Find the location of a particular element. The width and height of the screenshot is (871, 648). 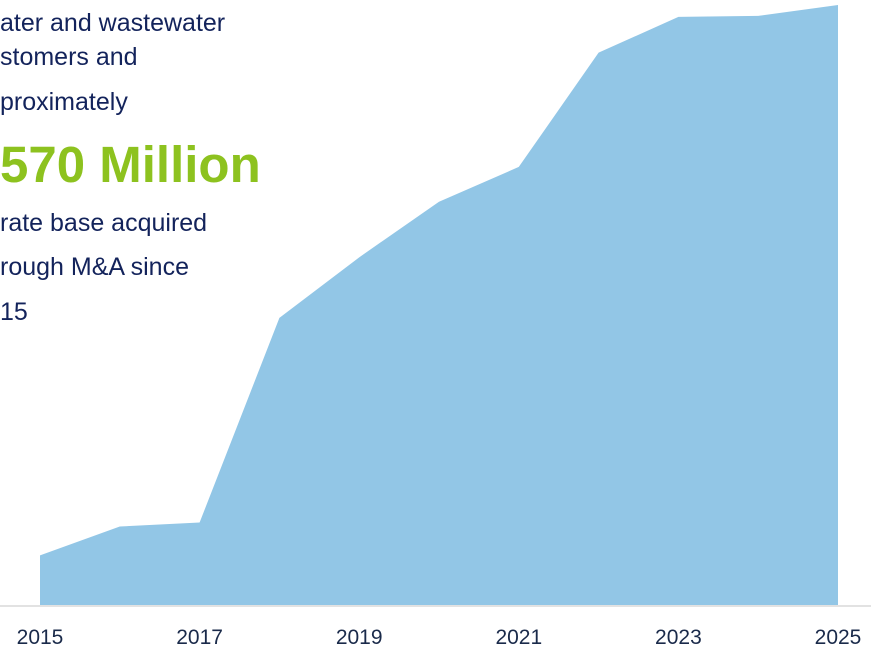

callout-line-6: 15 is located at coordinates (14, 312).